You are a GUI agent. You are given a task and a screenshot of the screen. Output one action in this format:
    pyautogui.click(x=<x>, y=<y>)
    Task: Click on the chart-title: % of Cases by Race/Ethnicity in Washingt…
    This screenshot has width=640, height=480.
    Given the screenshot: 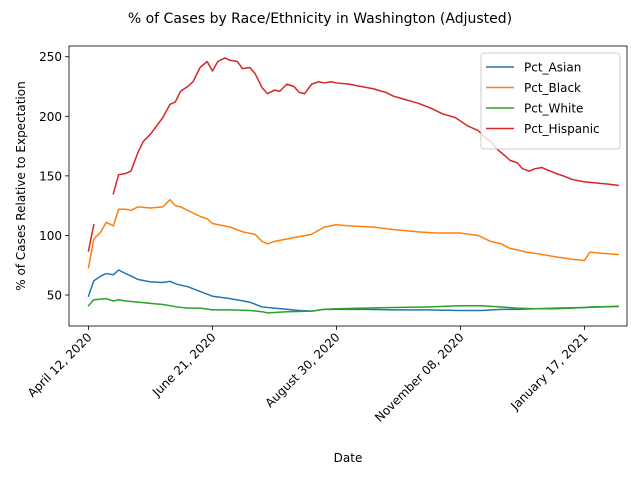 What is the action you would take?
    pyautogui.click(x=320, y=19)
    